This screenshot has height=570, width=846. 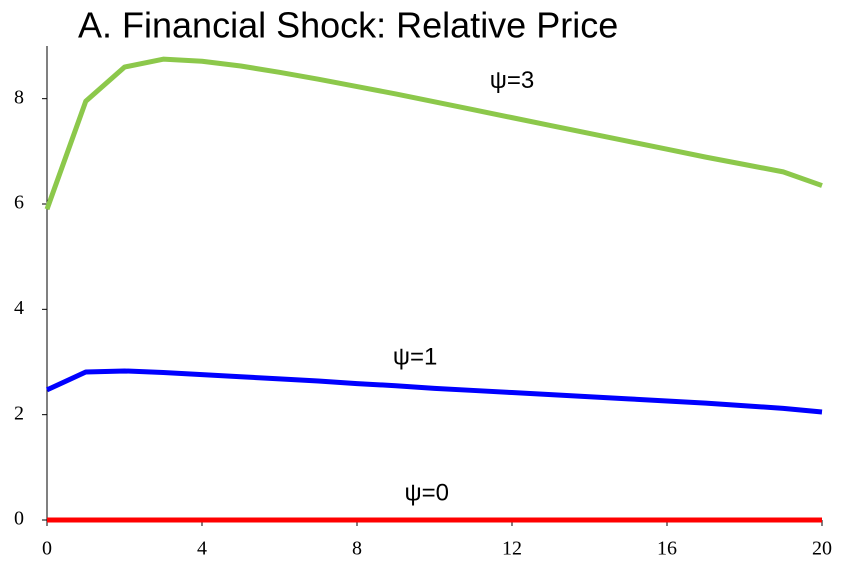 I want to click on series-line, so click(x=434, y=391).